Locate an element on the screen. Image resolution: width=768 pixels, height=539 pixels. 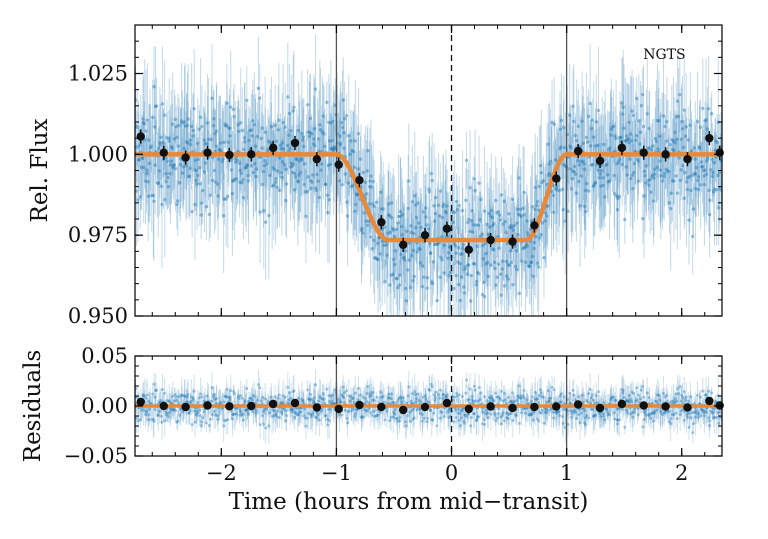
y-tick-label: 1.000 is located at coordinates (98, 154).